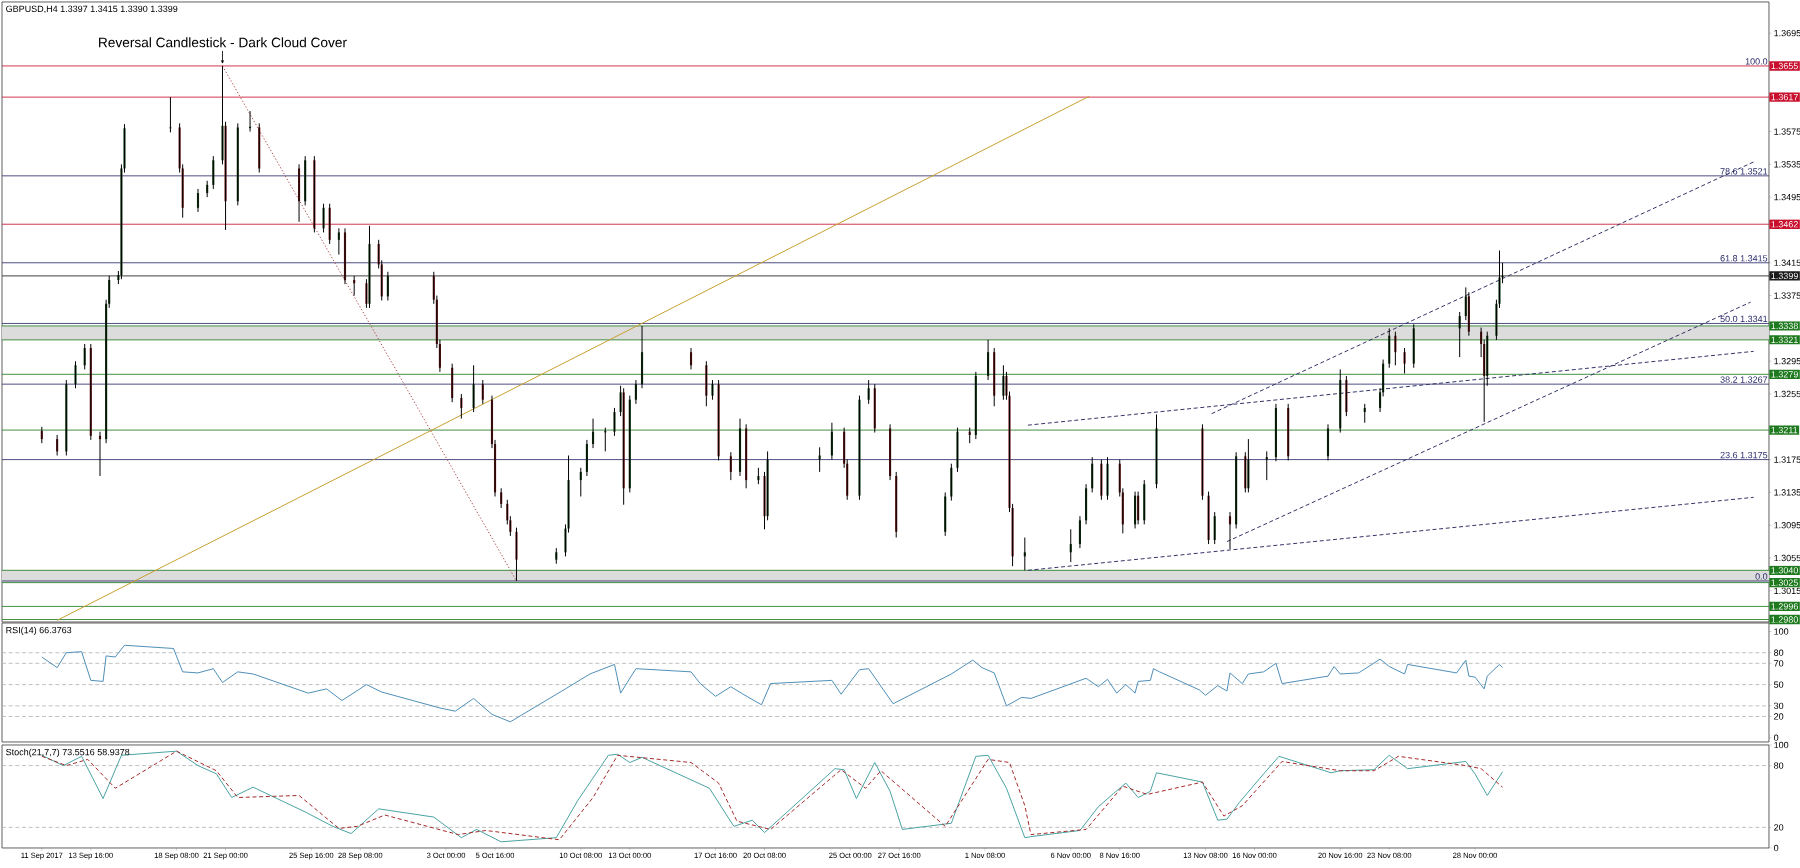 This screenshot has height=868, width=1800. What do you see at coordinates (1787, 394) in the screenshot?
I see `y-tick-label: 1.3255` at bounding box center [1787, 394].